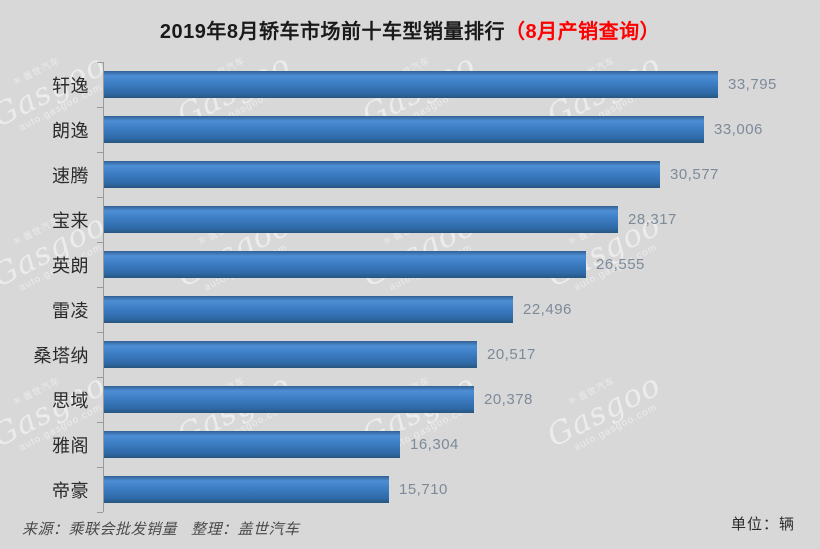 Image resolution: width=820 pixels, height=549 pixels. What do you see at coordinates (61, 355) in the screenshot?
I see `category-label: 桑塔纳` at bounding box center [61, 355].